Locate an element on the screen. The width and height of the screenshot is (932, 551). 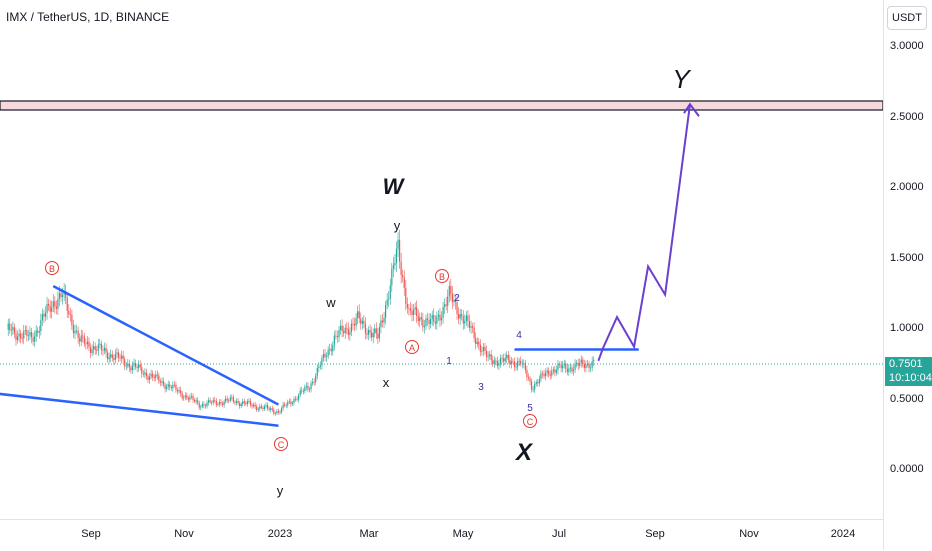
subwave-5: 5 is located at coordinates (530, 408).